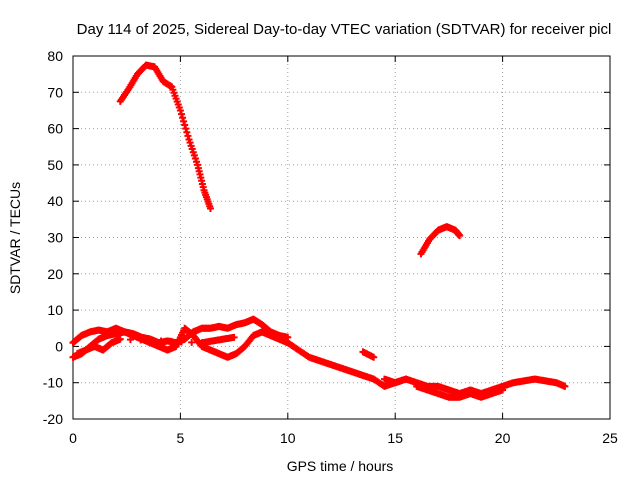 Image resolution: width=640 pixels, height=480 pixels. What do you see at coordinates (15, 238) in the screenshot?
I see `y-axis-label: SDTVAR / TECUs` at bounding box center [15, 238].